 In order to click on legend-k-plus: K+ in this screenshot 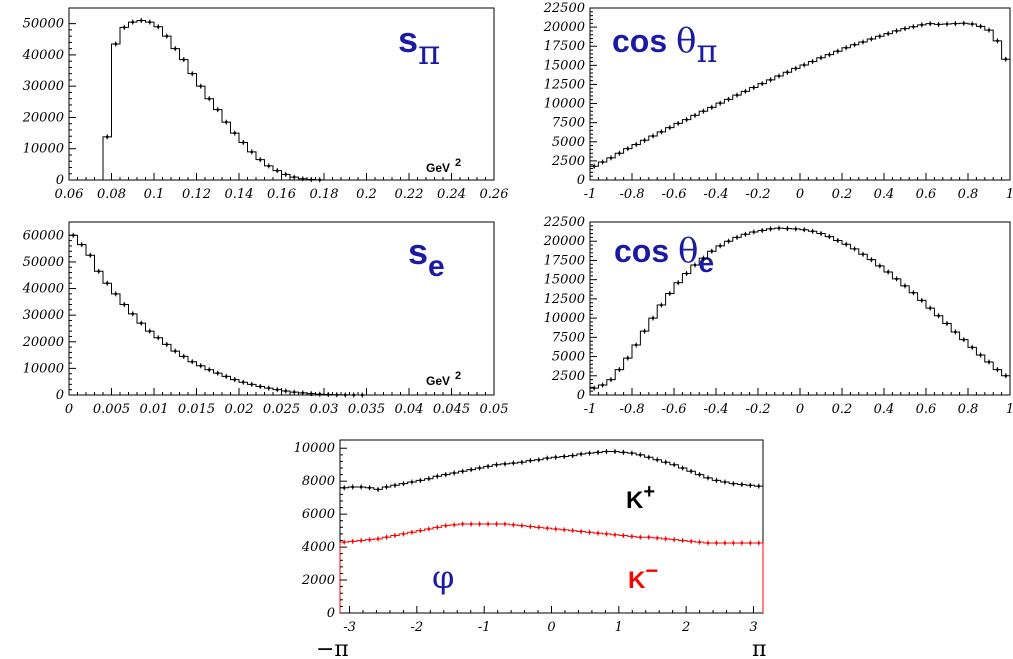, I will do `click(640, 497)`.